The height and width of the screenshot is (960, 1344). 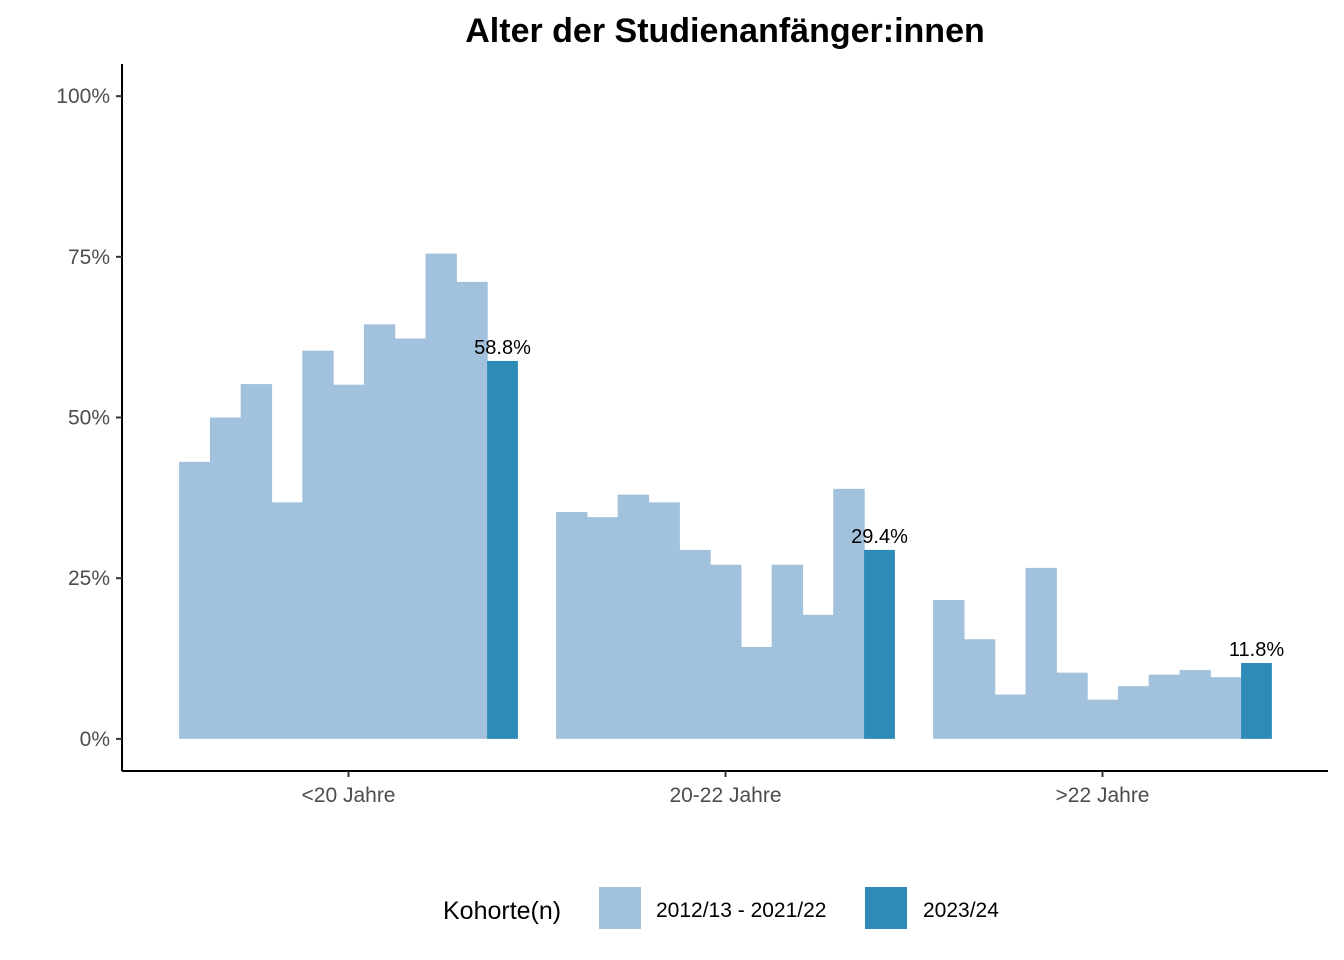 I want to click on data-label-current-2: 11.8%, so click(x=1256, y=650).